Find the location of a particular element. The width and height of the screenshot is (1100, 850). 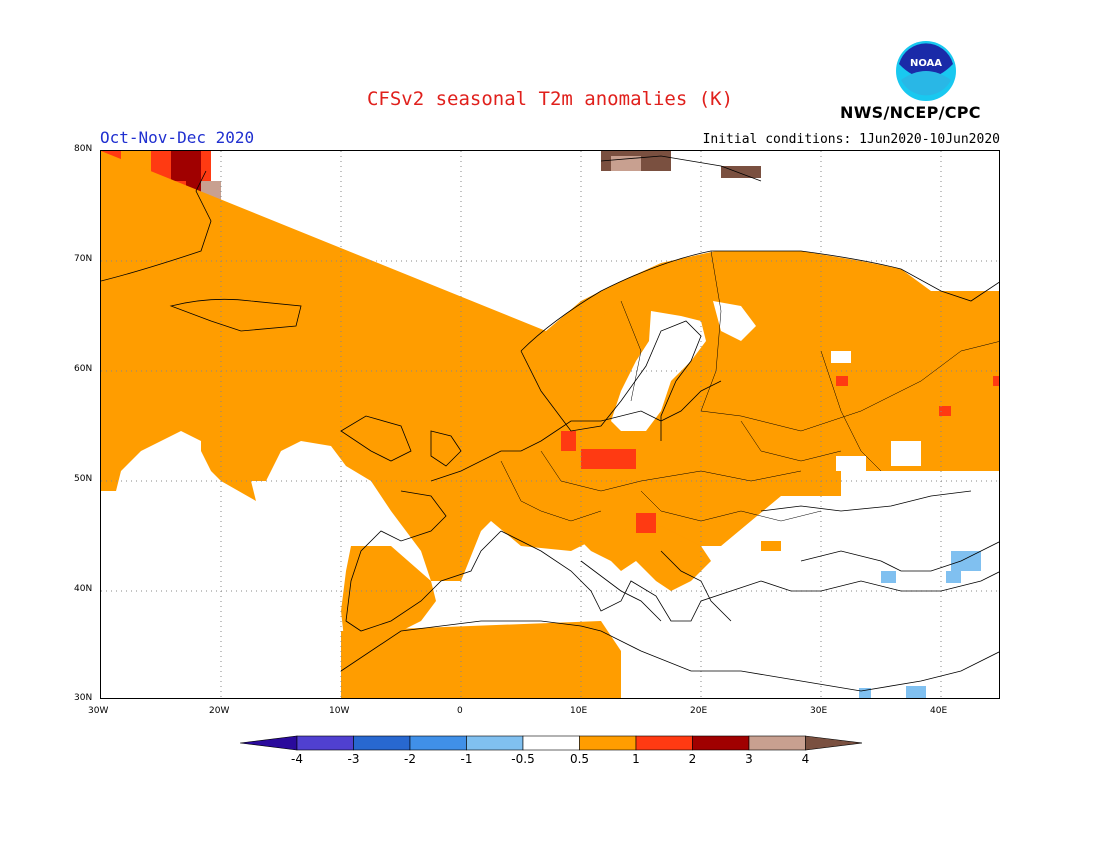

colorbar-tick-label: 1 is located at coordinates (636, 759).